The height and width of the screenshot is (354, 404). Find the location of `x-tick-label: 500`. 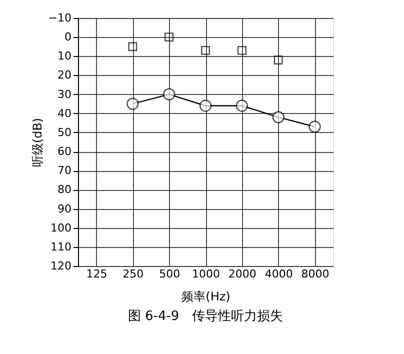

x-tick-label: 500 is located at coordinates (169, 274).